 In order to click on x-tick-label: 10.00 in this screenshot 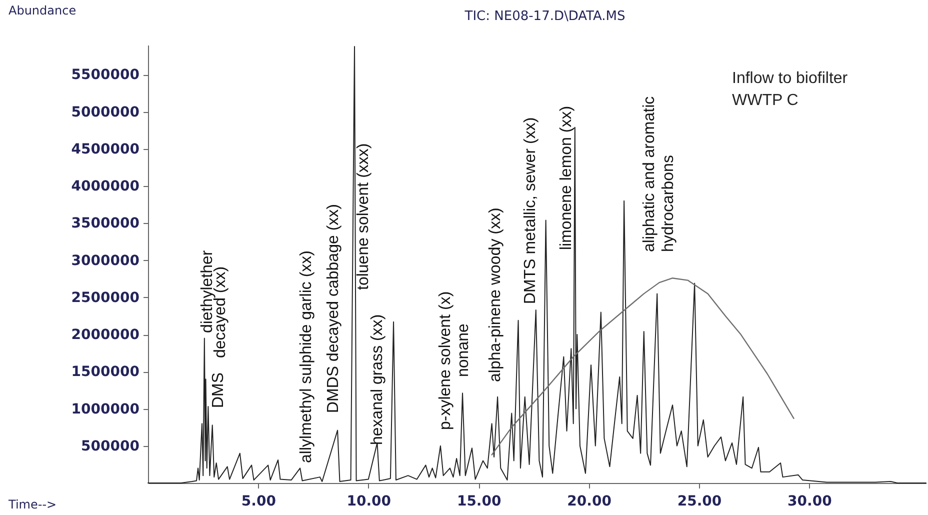, I will do `click(369, 502)`.